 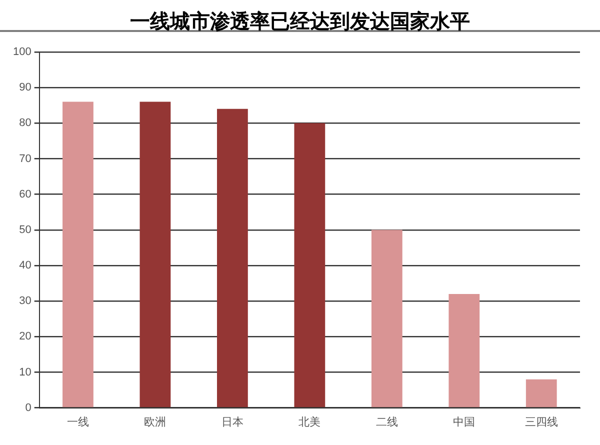 What do you see at coordinates (309, 421) in the screenshot?
I see `x-tick-label: 北美` at bounding box center [309, 421].